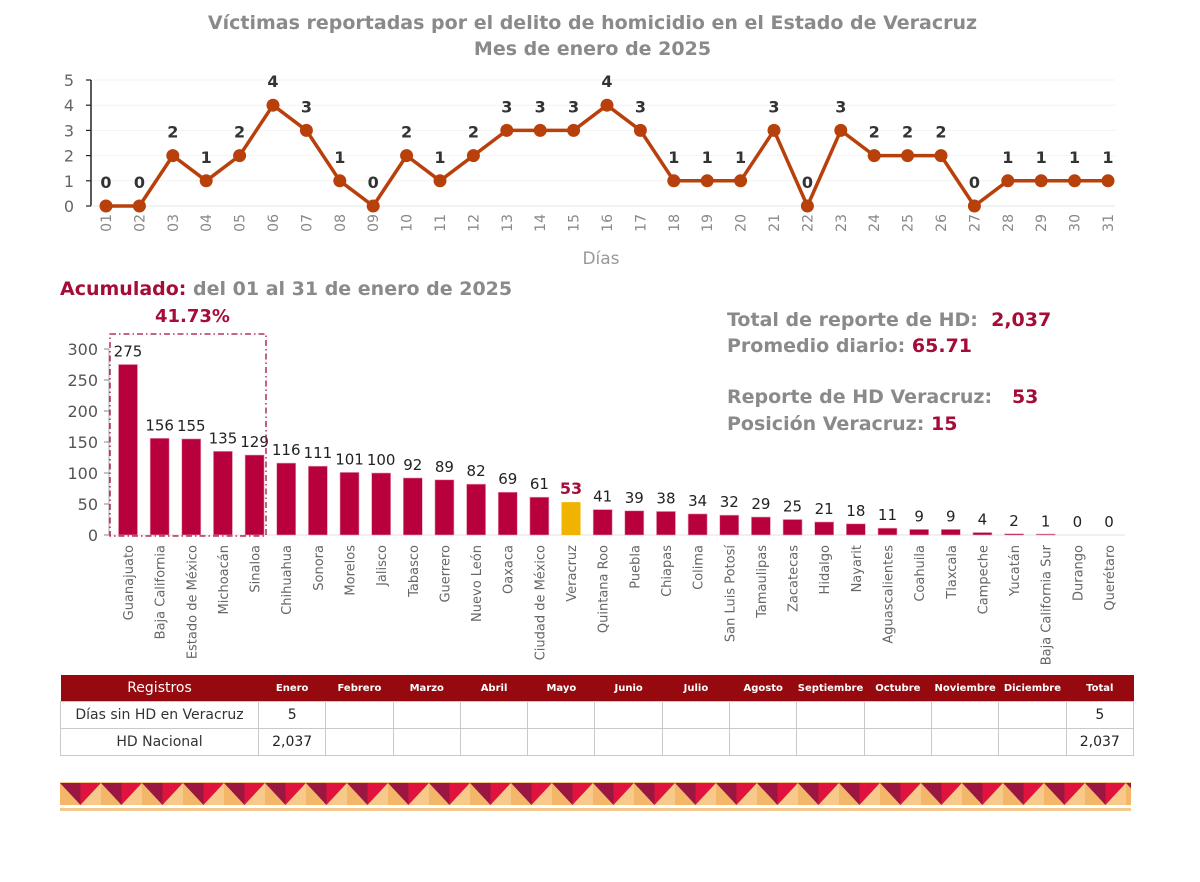 Image resolution: width=1200 pixels, height=882 pixels. What do you see at coordinates (1110, 578) in the screenshot?
I see `x-tick-label: Querétaro` at bounding box center [1110, 578].